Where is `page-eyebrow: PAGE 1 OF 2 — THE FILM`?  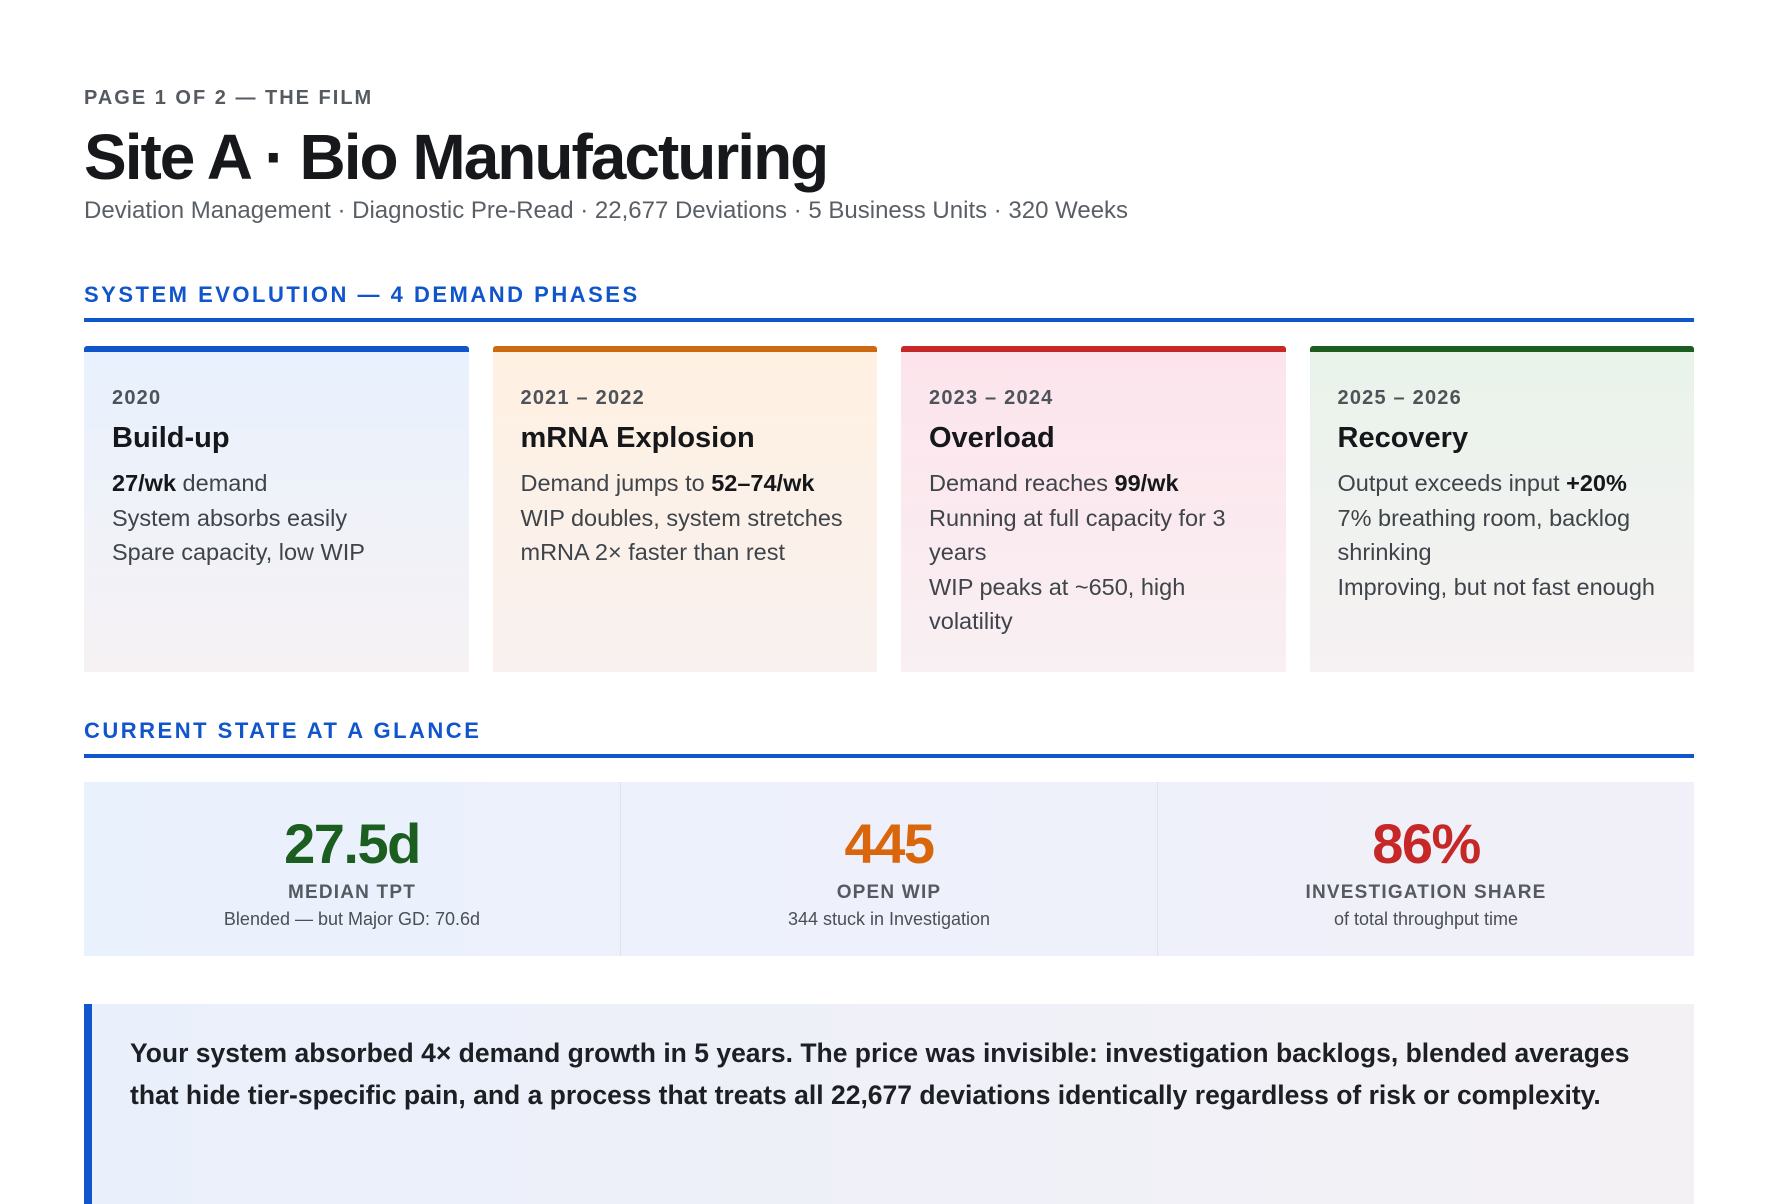
page-eyebrow: PAGE 1 OF 2 — THE FILM is located at coordinates (229, 98).